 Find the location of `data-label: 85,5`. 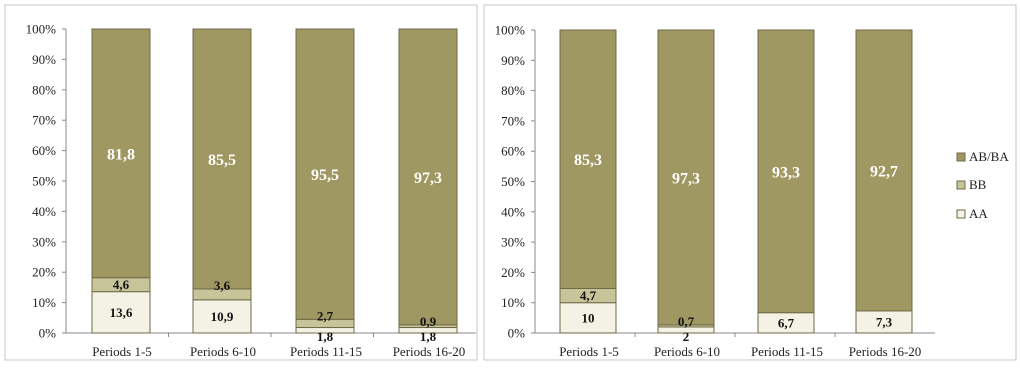

data-label: 85,5 is located at coordinates (222, 160).